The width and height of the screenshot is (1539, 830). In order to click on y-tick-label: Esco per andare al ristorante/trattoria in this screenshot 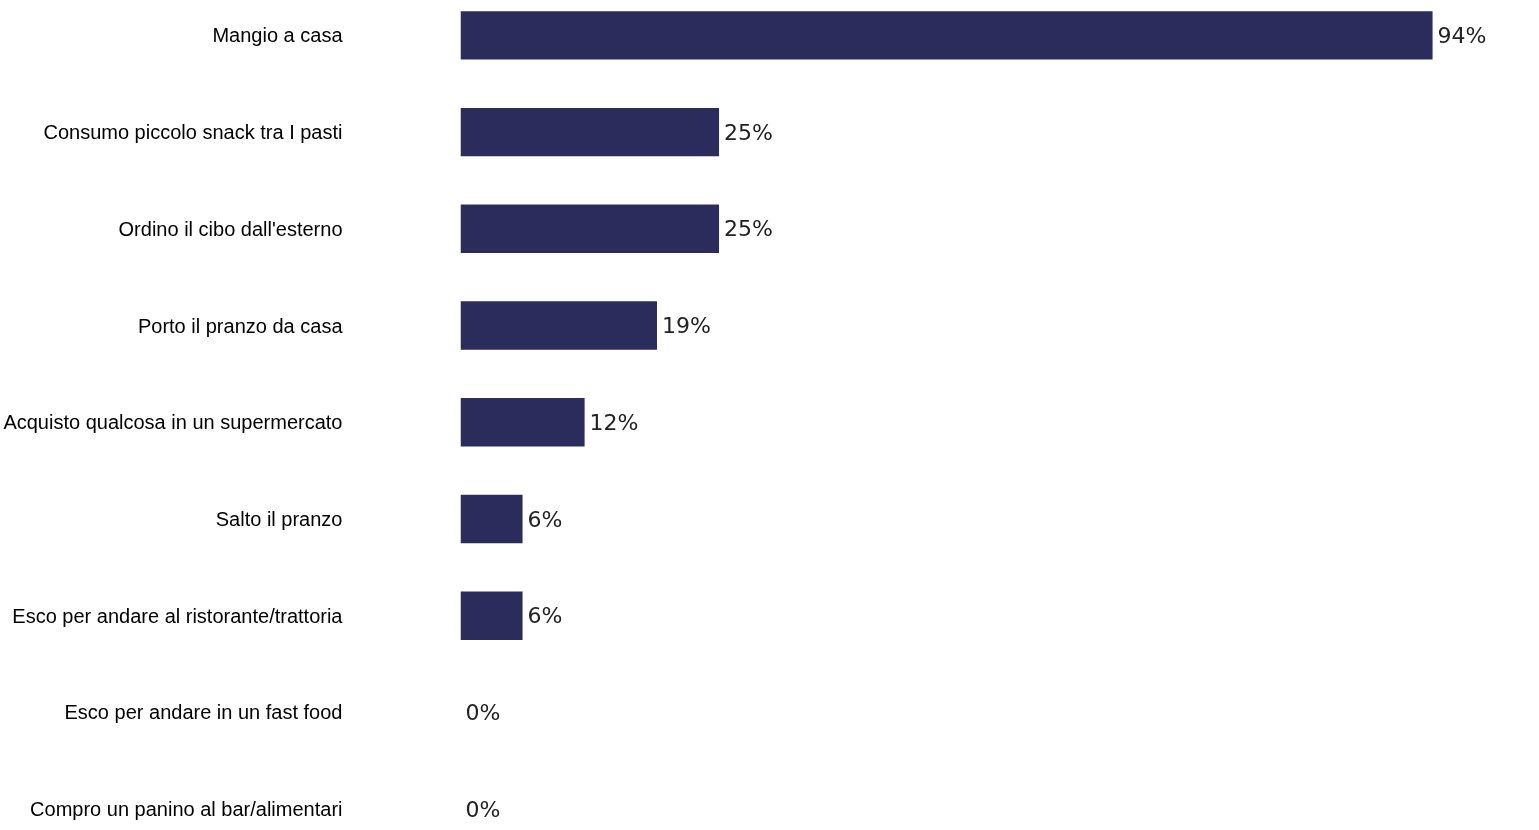, I will do `click(178, 615)`.